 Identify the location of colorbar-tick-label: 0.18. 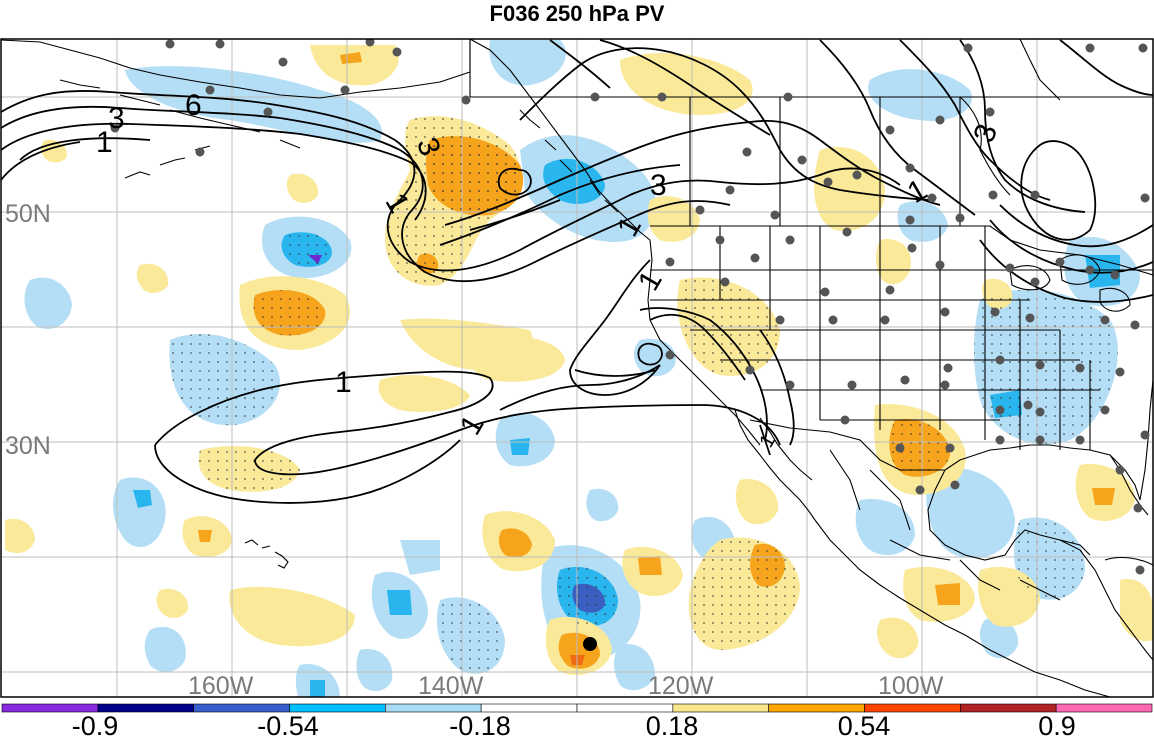
(672, 725).